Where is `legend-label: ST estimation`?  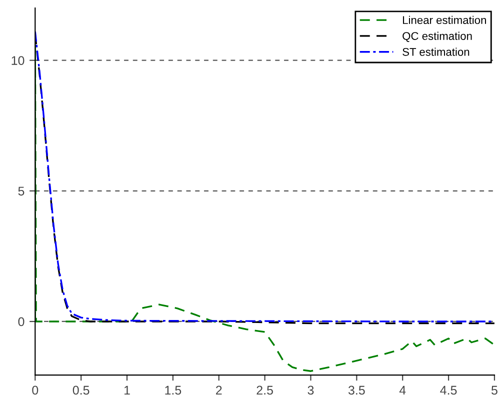 legend-label: ST estimation is located at coordinates (436, 52).